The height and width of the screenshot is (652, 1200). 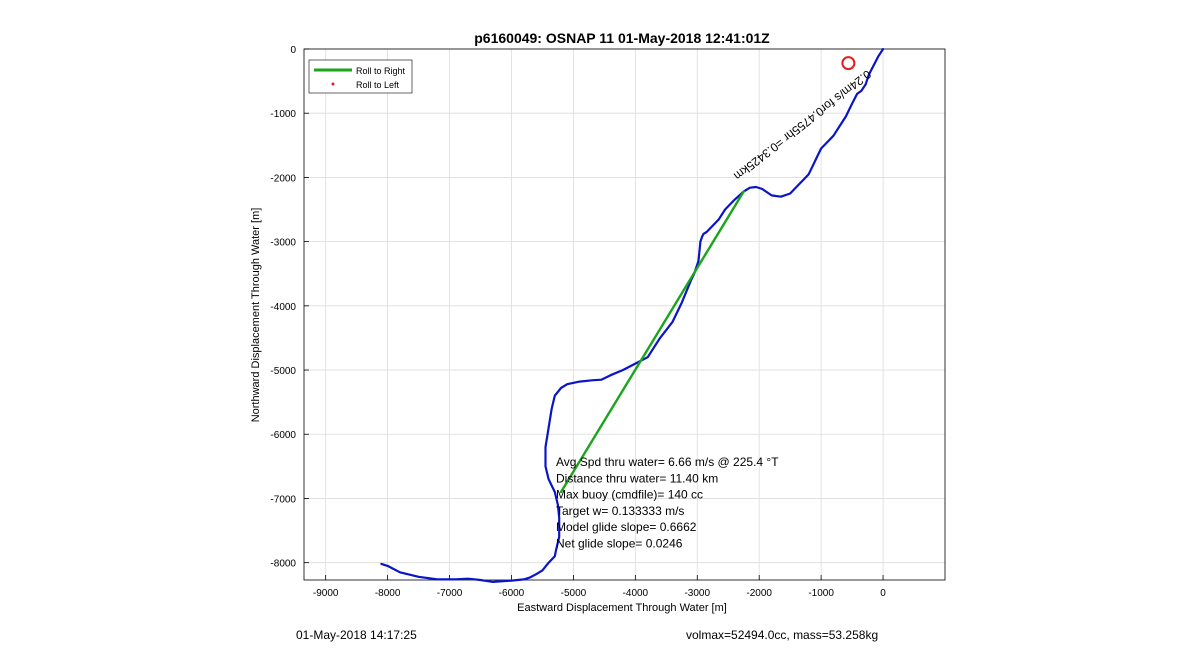 I want to click on footer-timestamp: 01-May-2018 14:17:25, so click(x=356, y=635).